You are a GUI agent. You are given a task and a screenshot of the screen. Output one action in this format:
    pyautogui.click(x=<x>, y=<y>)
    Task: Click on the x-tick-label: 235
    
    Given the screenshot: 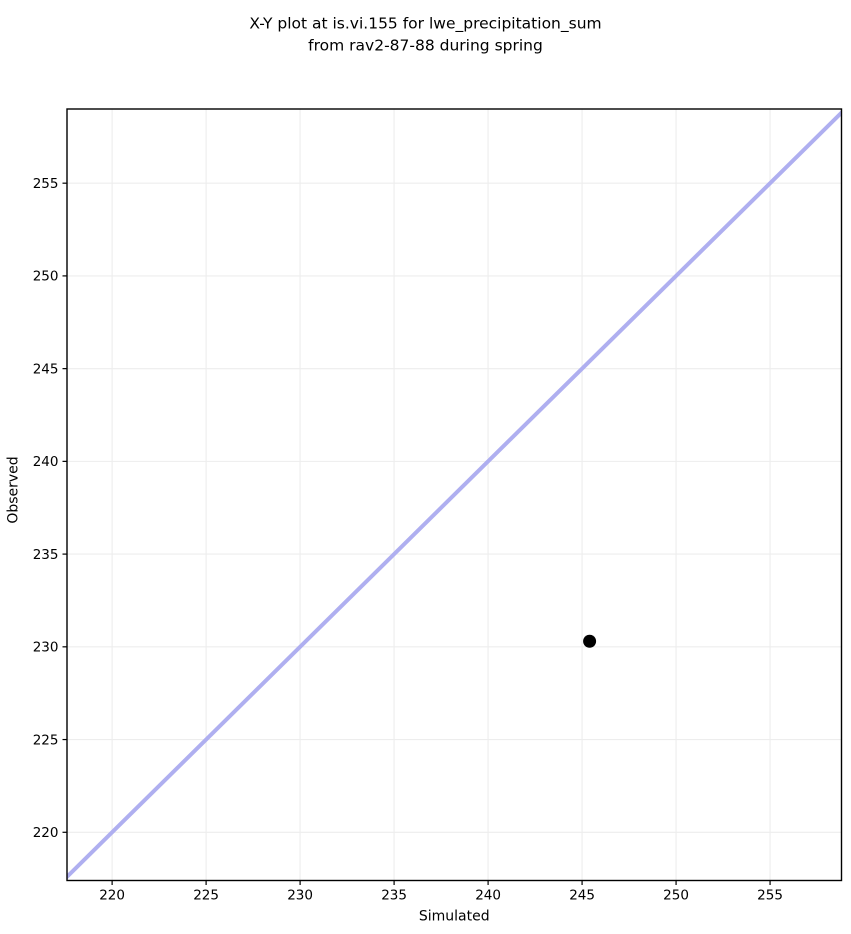 What is the action you would take?
    pyautogui.click(x=394, y=896)
    